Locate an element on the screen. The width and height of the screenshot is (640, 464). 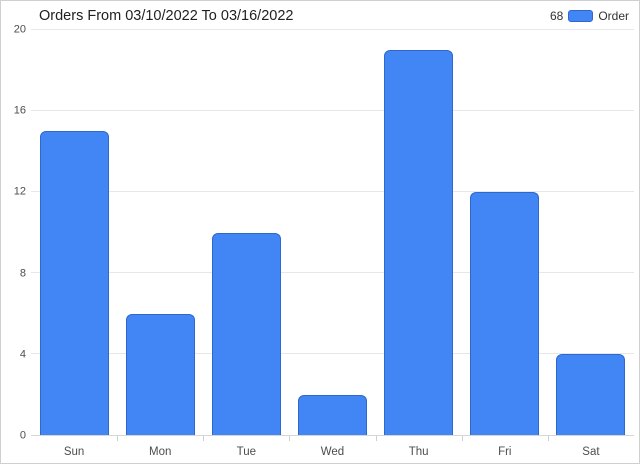
legend-color-swatch is located at coordinates (581, 16).